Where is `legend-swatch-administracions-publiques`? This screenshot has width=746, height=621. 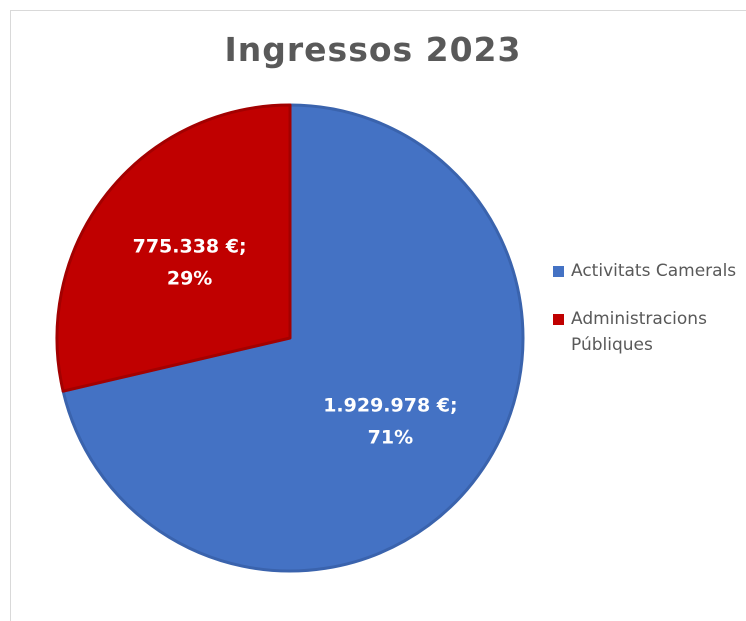 legend-swatch-administracions-publiques is located at coordinates (558, 319).